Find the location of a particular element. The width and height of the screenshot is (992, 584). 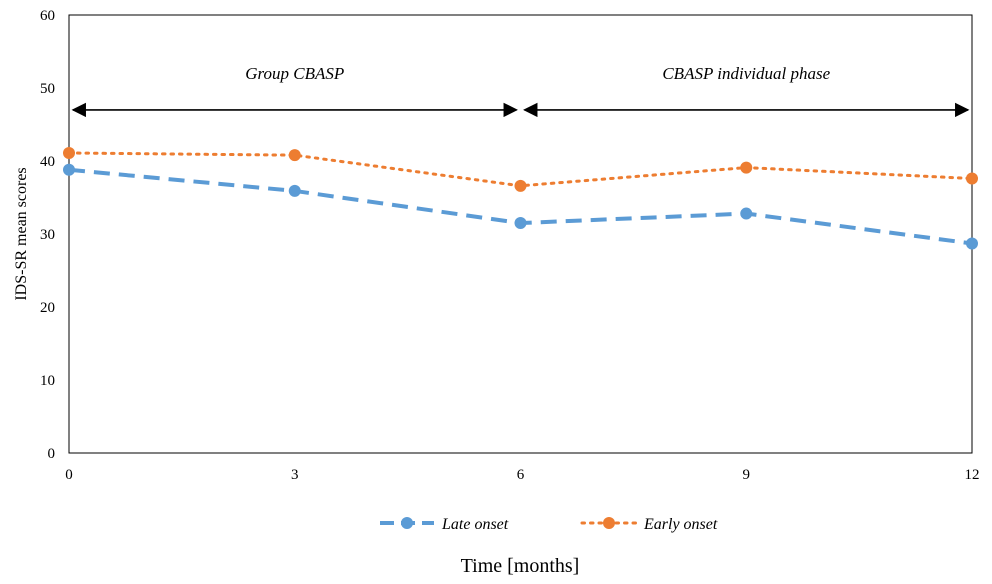

y-tick-label: 60 is located at coordinates (47, 16).